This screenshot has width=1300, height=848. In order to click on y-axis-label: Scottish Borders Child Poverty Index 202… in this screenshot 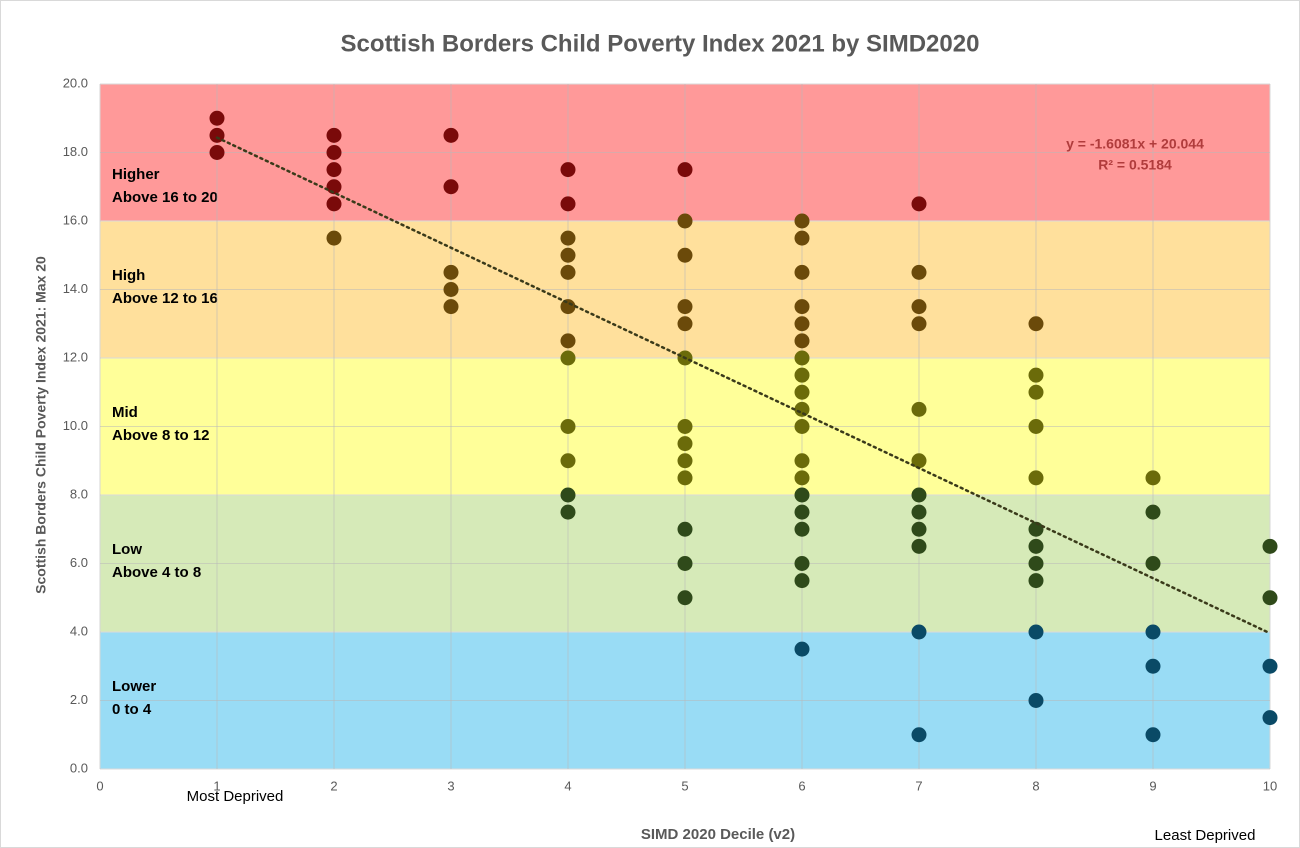, I will do `click(41, 425)`.